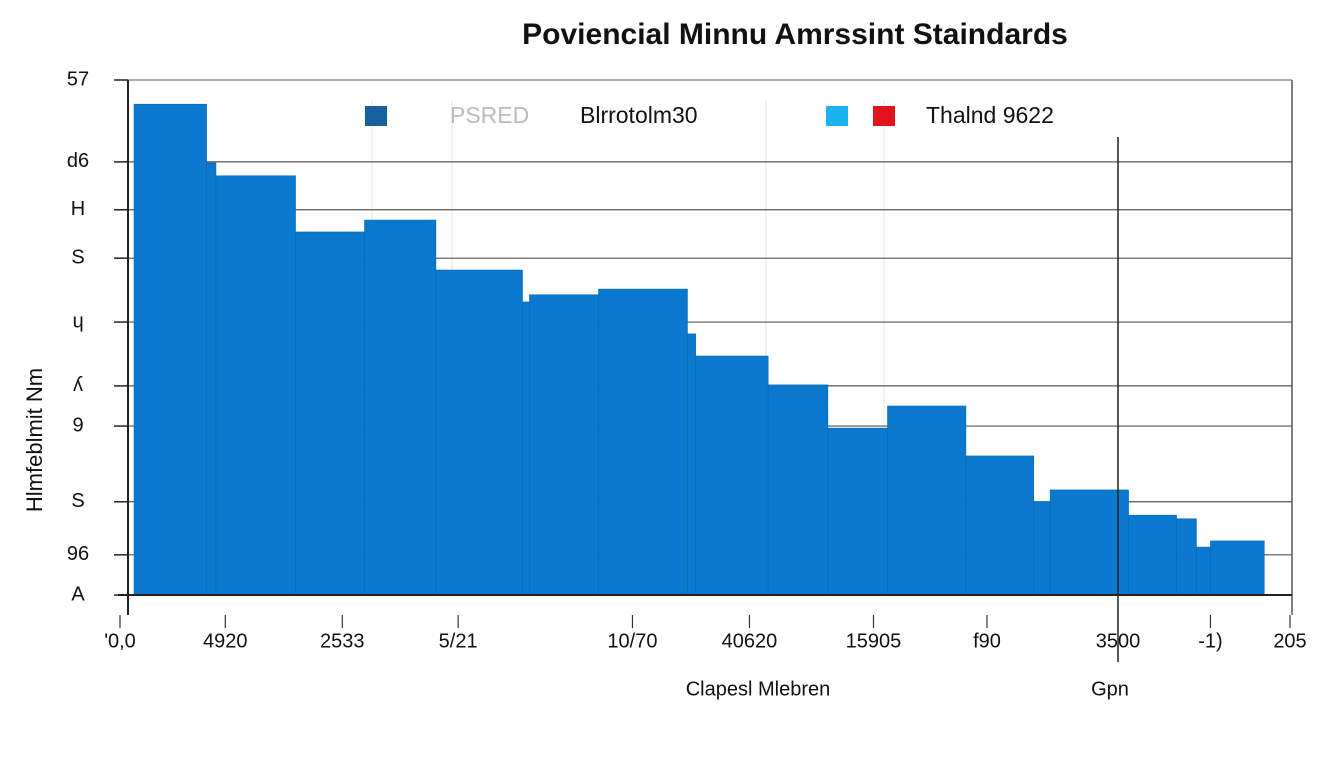 This screenshot has width=1344, height=768. What do you see at coordinates (1118, 641) in the screenshot?
I see `x-tick-label: 3500` at bounding box center [1118, 641].